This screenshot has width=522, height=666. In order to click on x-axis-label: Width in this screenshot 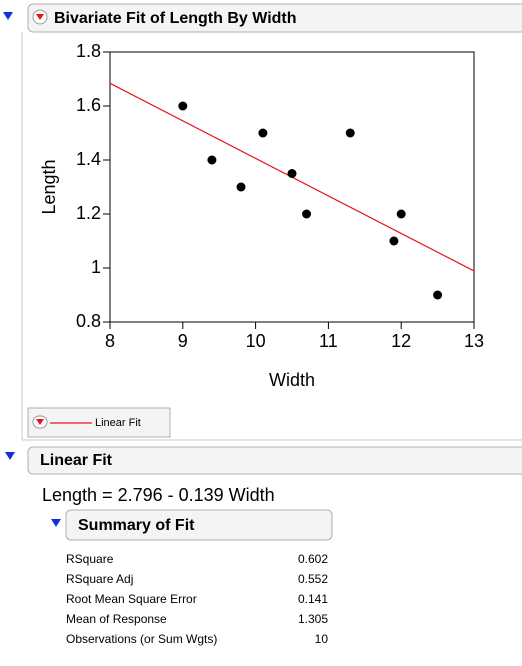, I will do `click(292, 380)`.